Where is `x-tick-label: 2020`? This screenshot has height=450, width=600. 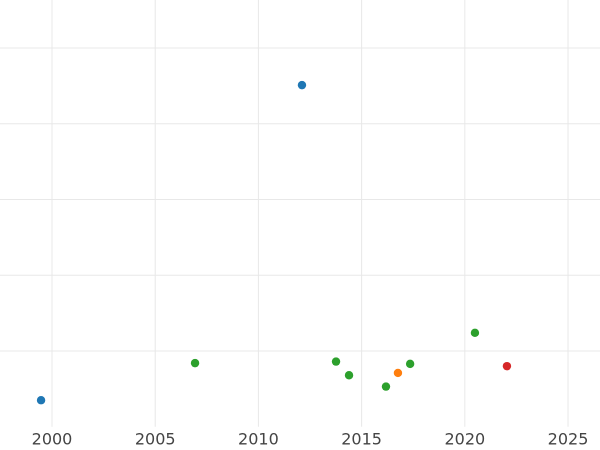 x-tick-label: 2020 is located at coordinates (464, 439).